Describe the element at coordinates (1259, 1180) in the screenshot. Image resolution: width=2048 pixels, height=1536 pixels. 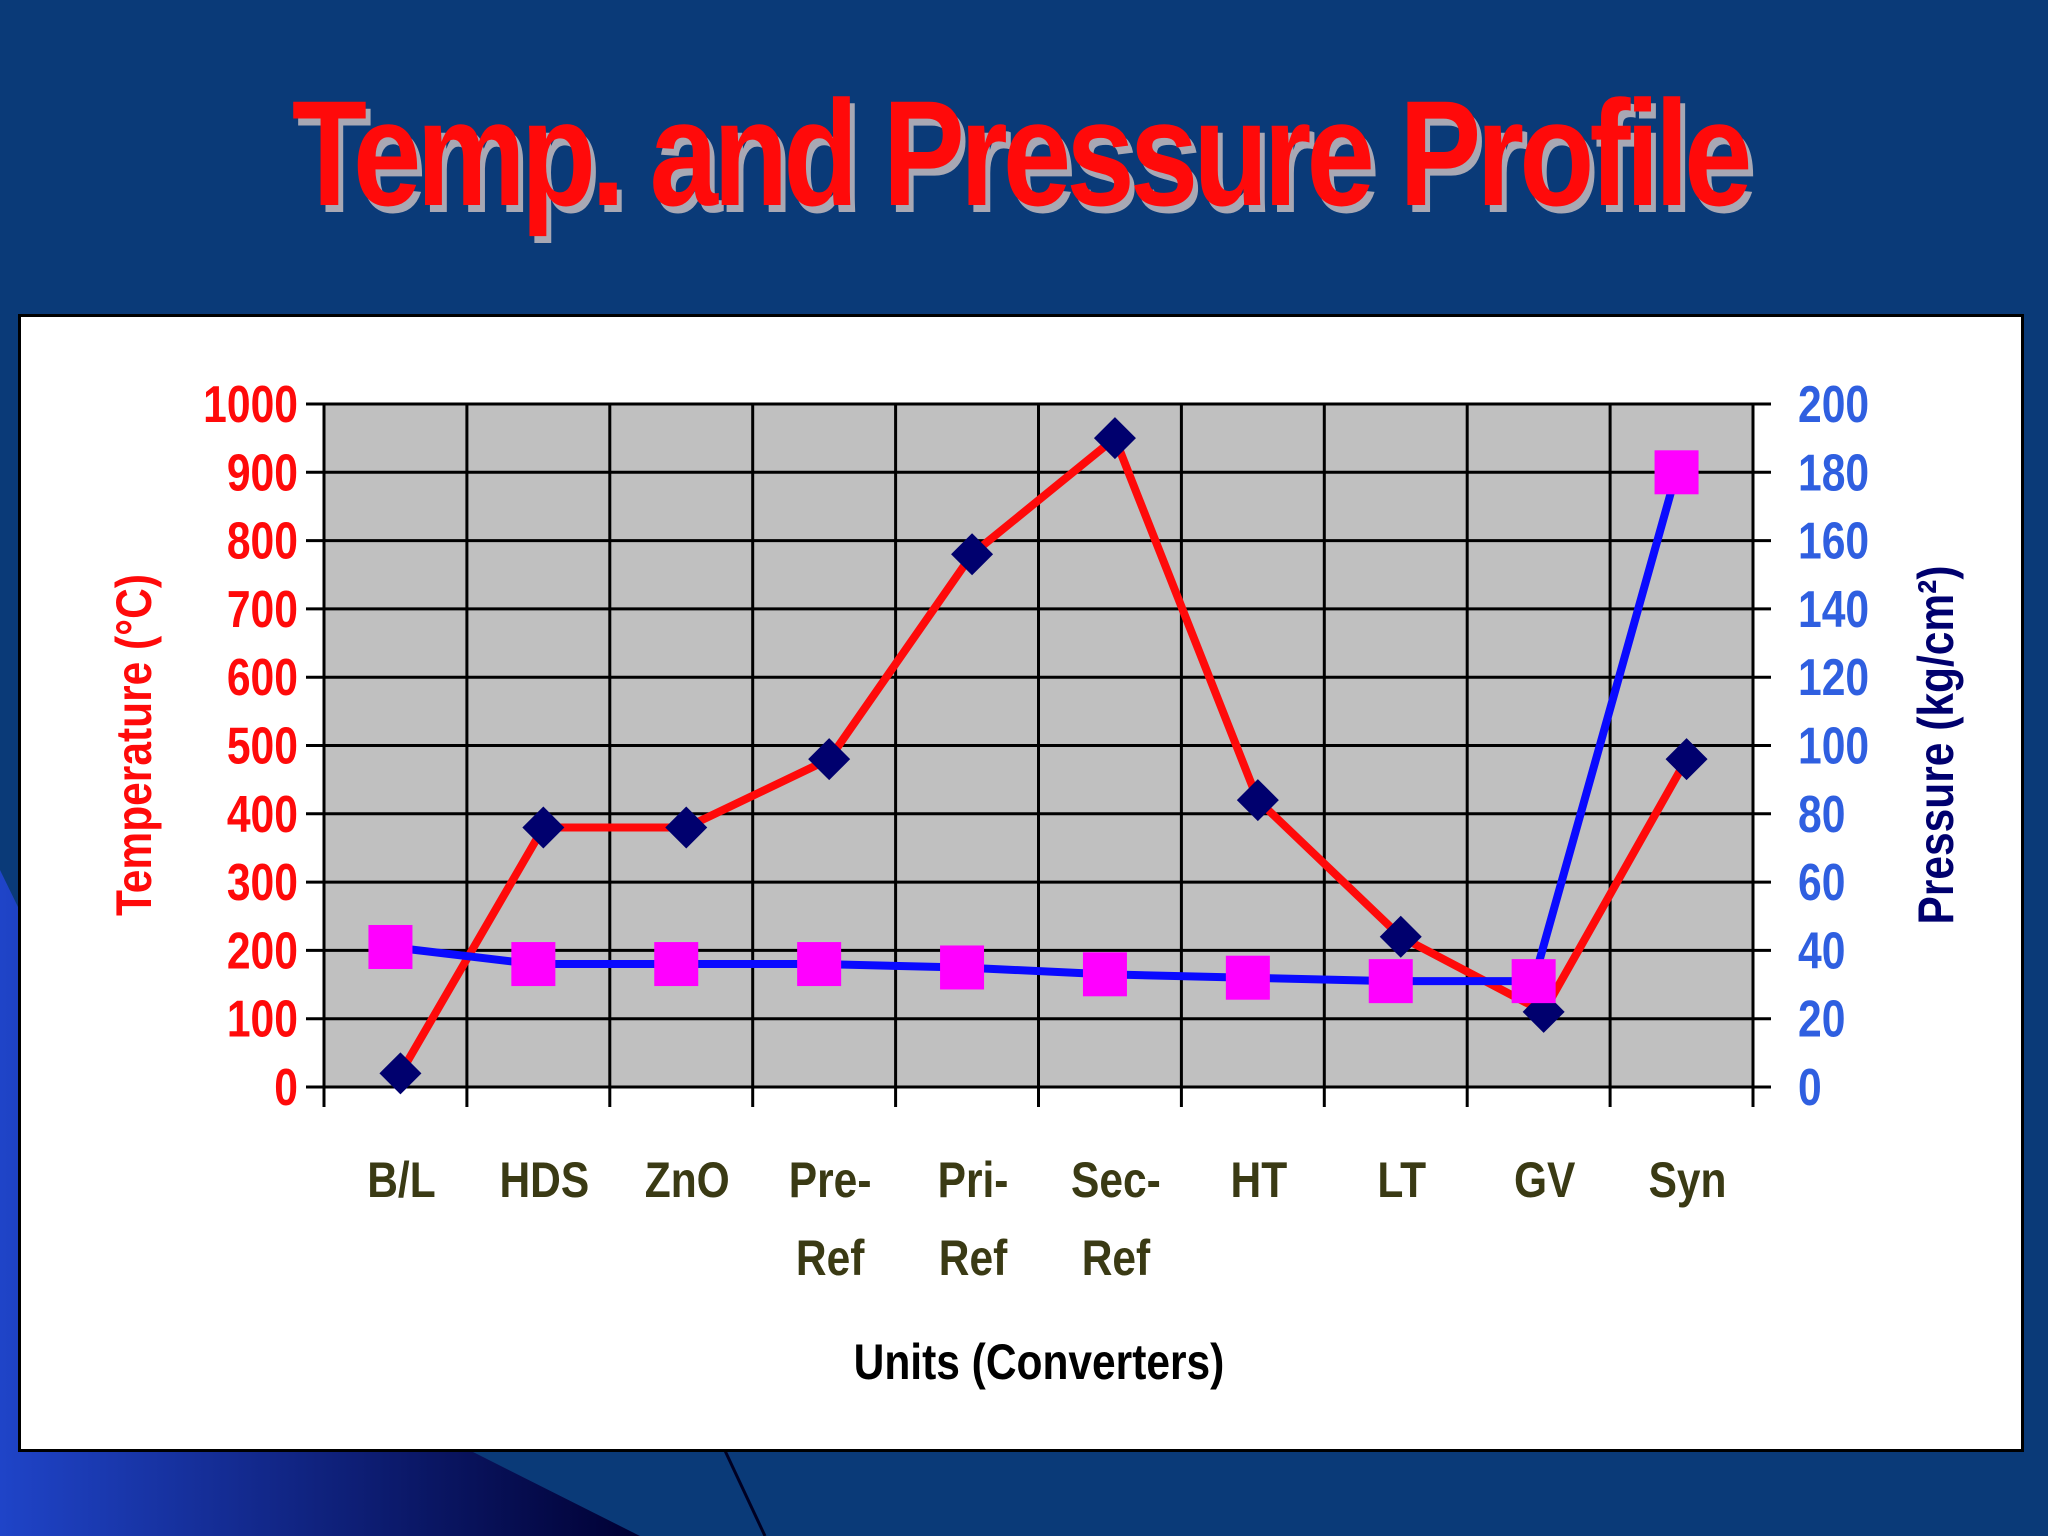
I see `x-tick-label-6-0: HT` at that location.